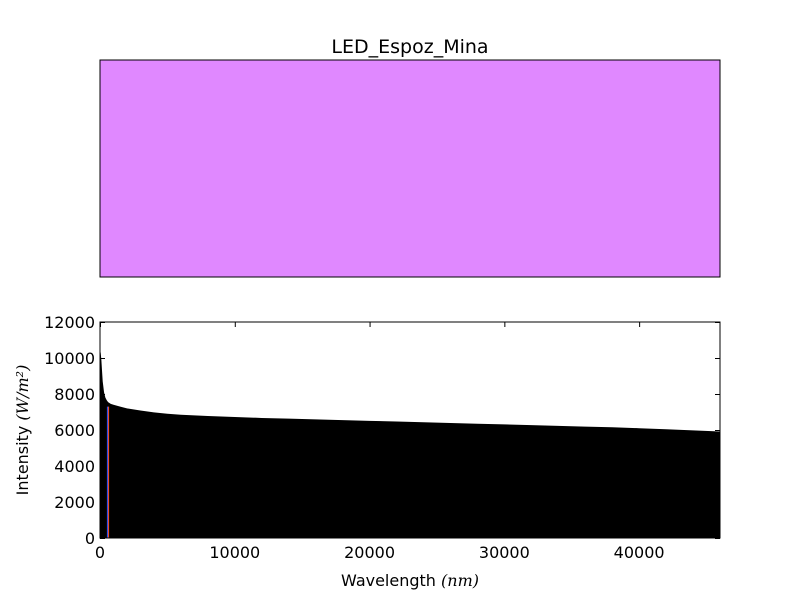  What do you see at coordinates (69, 358) in the screenshot?
I see `y-tick-label-5: 10000` at bounding box center [69, 358].